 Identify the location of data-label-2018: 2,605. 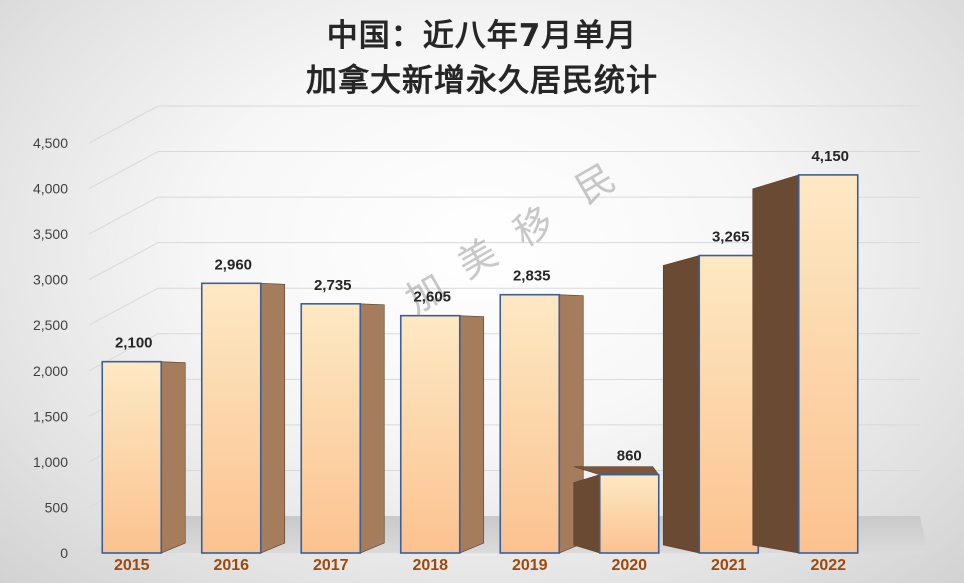
(432, 297).